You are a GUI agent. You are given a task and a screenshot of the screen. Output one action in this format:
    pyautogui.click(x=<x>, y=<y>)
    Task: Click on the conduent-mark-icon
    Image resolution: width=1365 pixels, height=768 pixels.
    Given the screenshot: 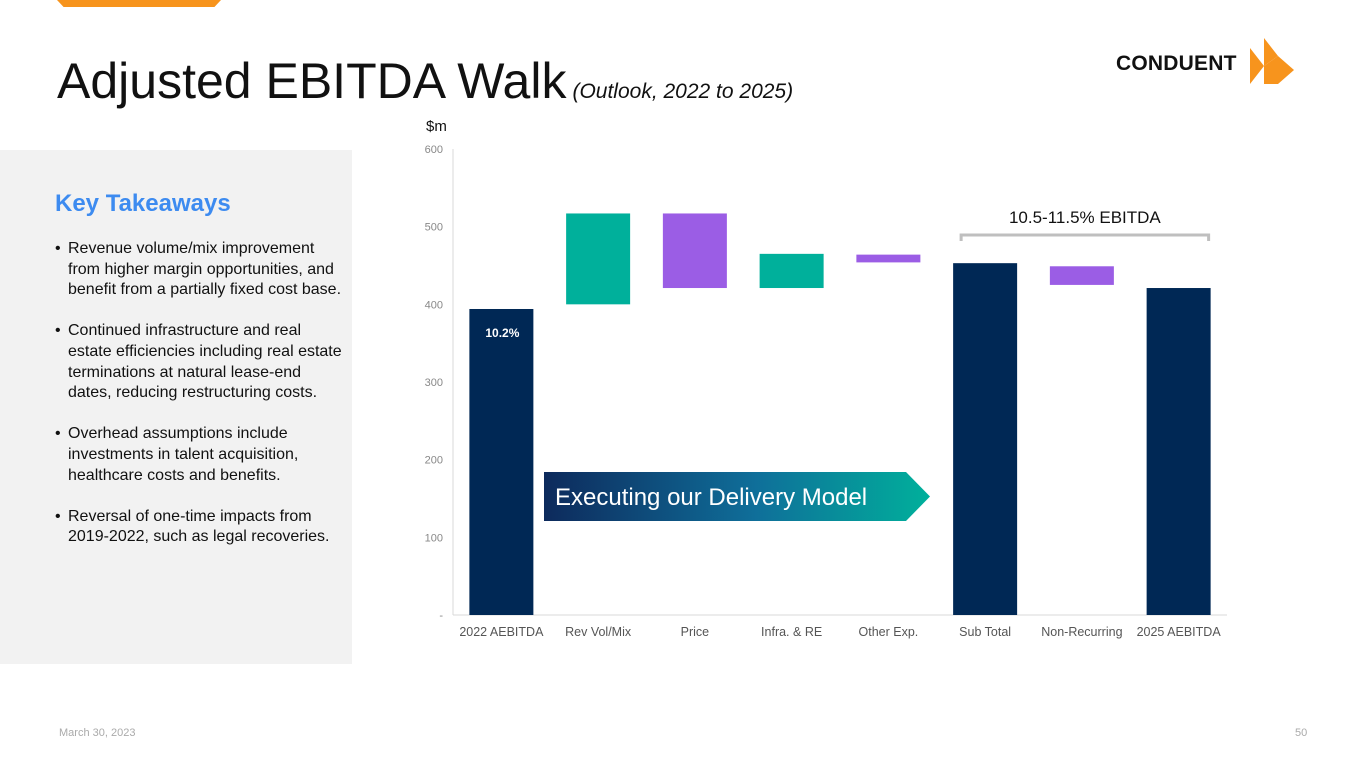 What is the action you would take?
    pyautogui.click(x=1272, y=61)
    